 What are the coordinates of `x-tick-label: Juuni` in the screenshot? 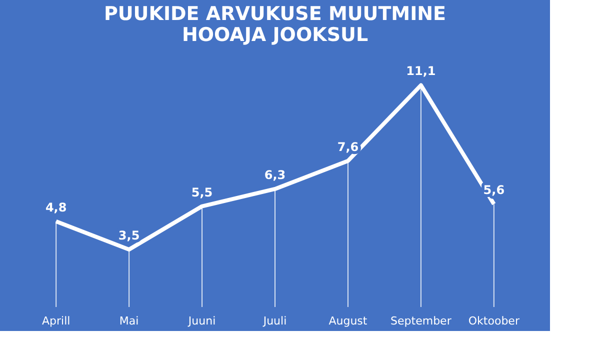 It's located at (201, 321).